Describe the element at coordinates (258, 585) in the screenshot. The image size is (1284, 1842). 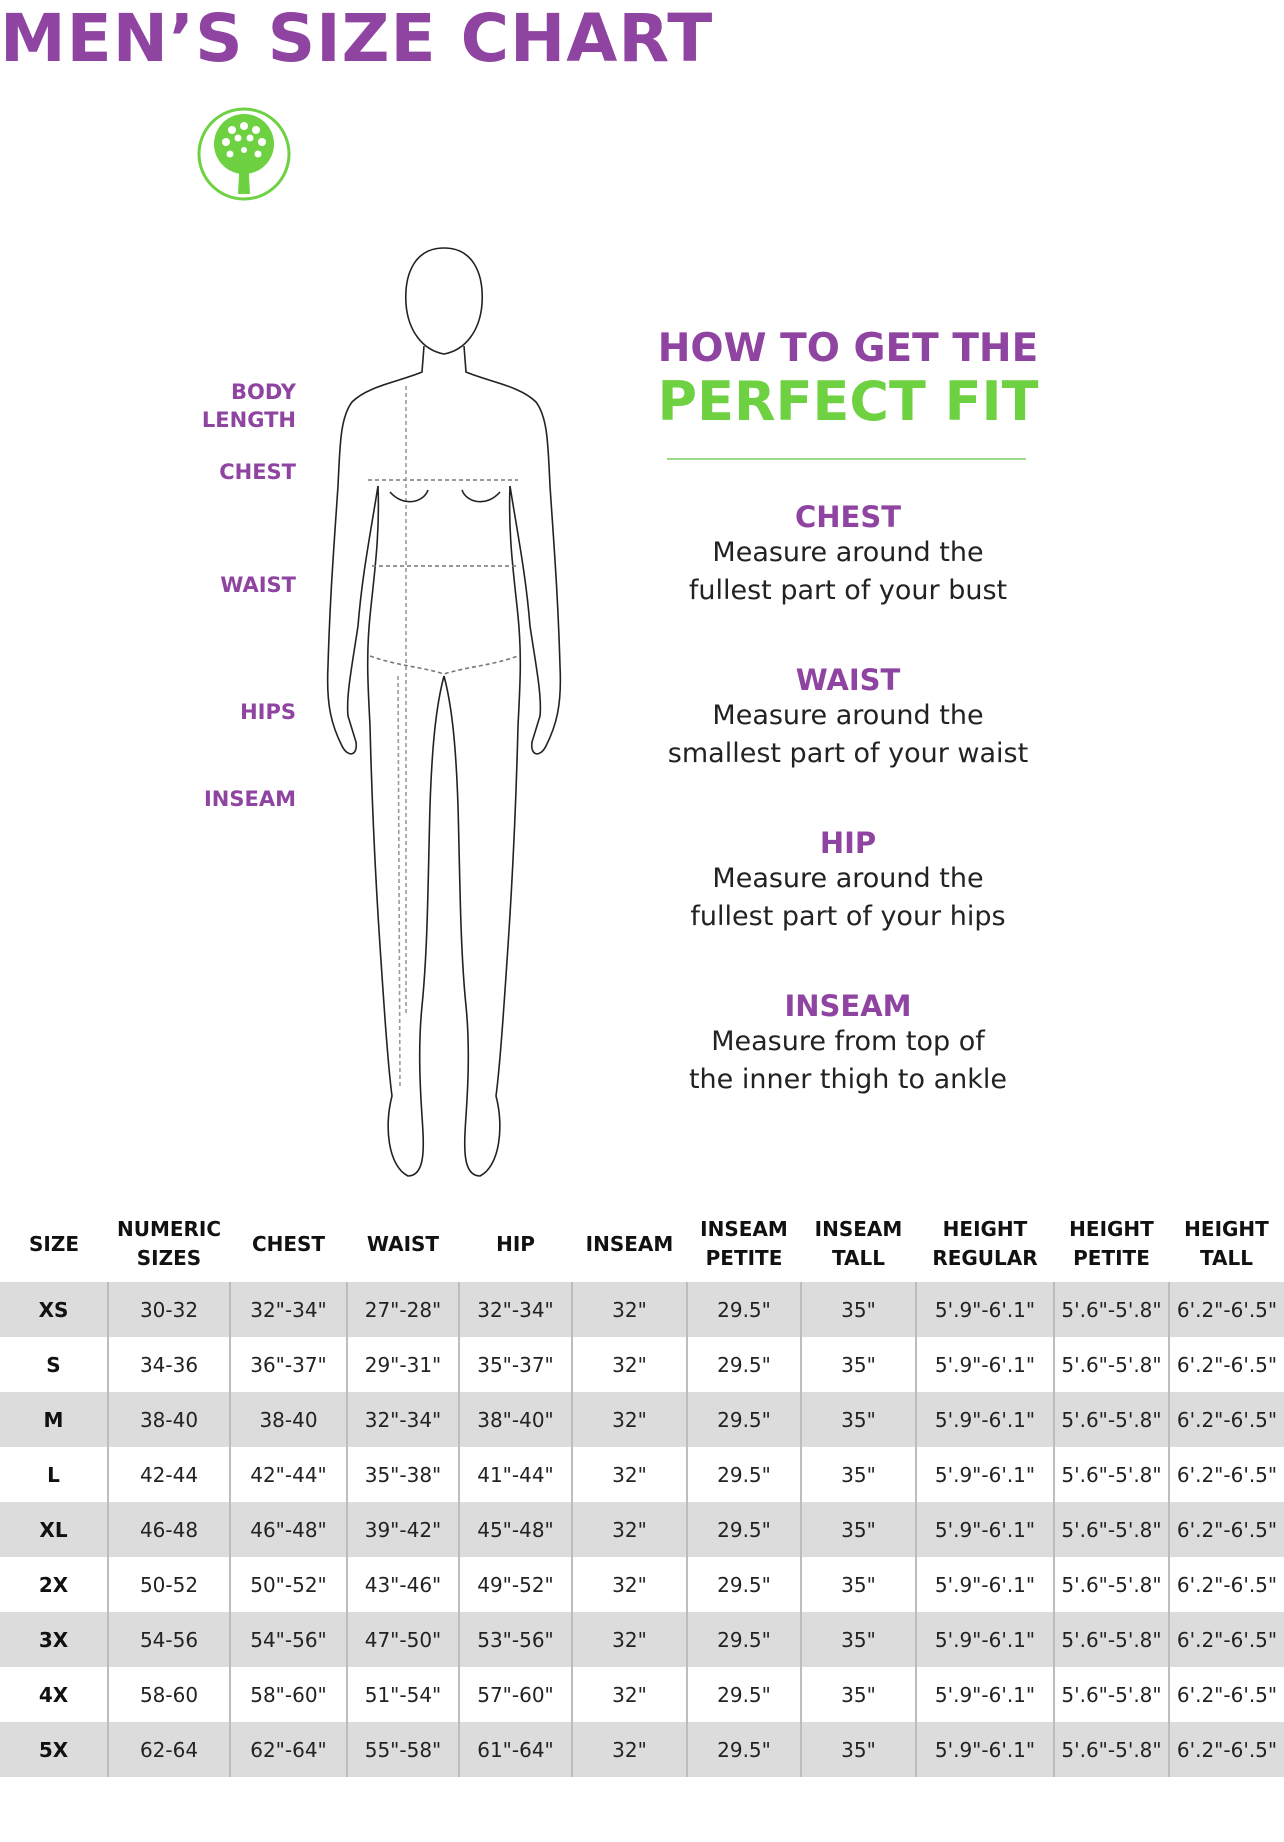
I see `label-waist: WAIST` at that location.